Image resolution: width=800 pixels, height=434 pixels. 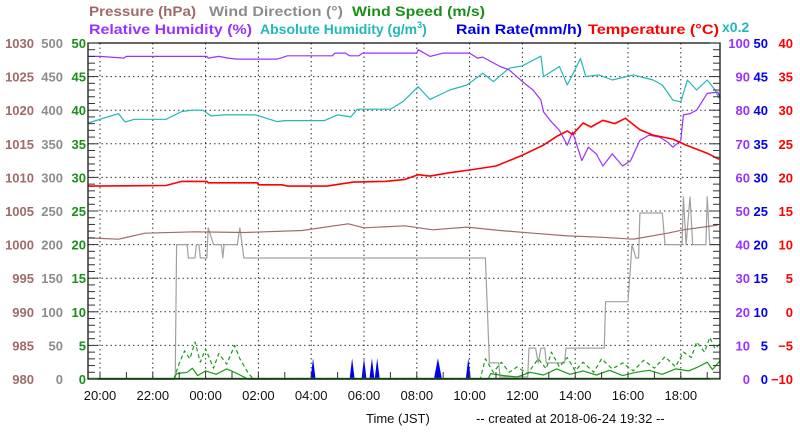 I want to click on x-tick-label: 04:00, so click(x=311, y=395).